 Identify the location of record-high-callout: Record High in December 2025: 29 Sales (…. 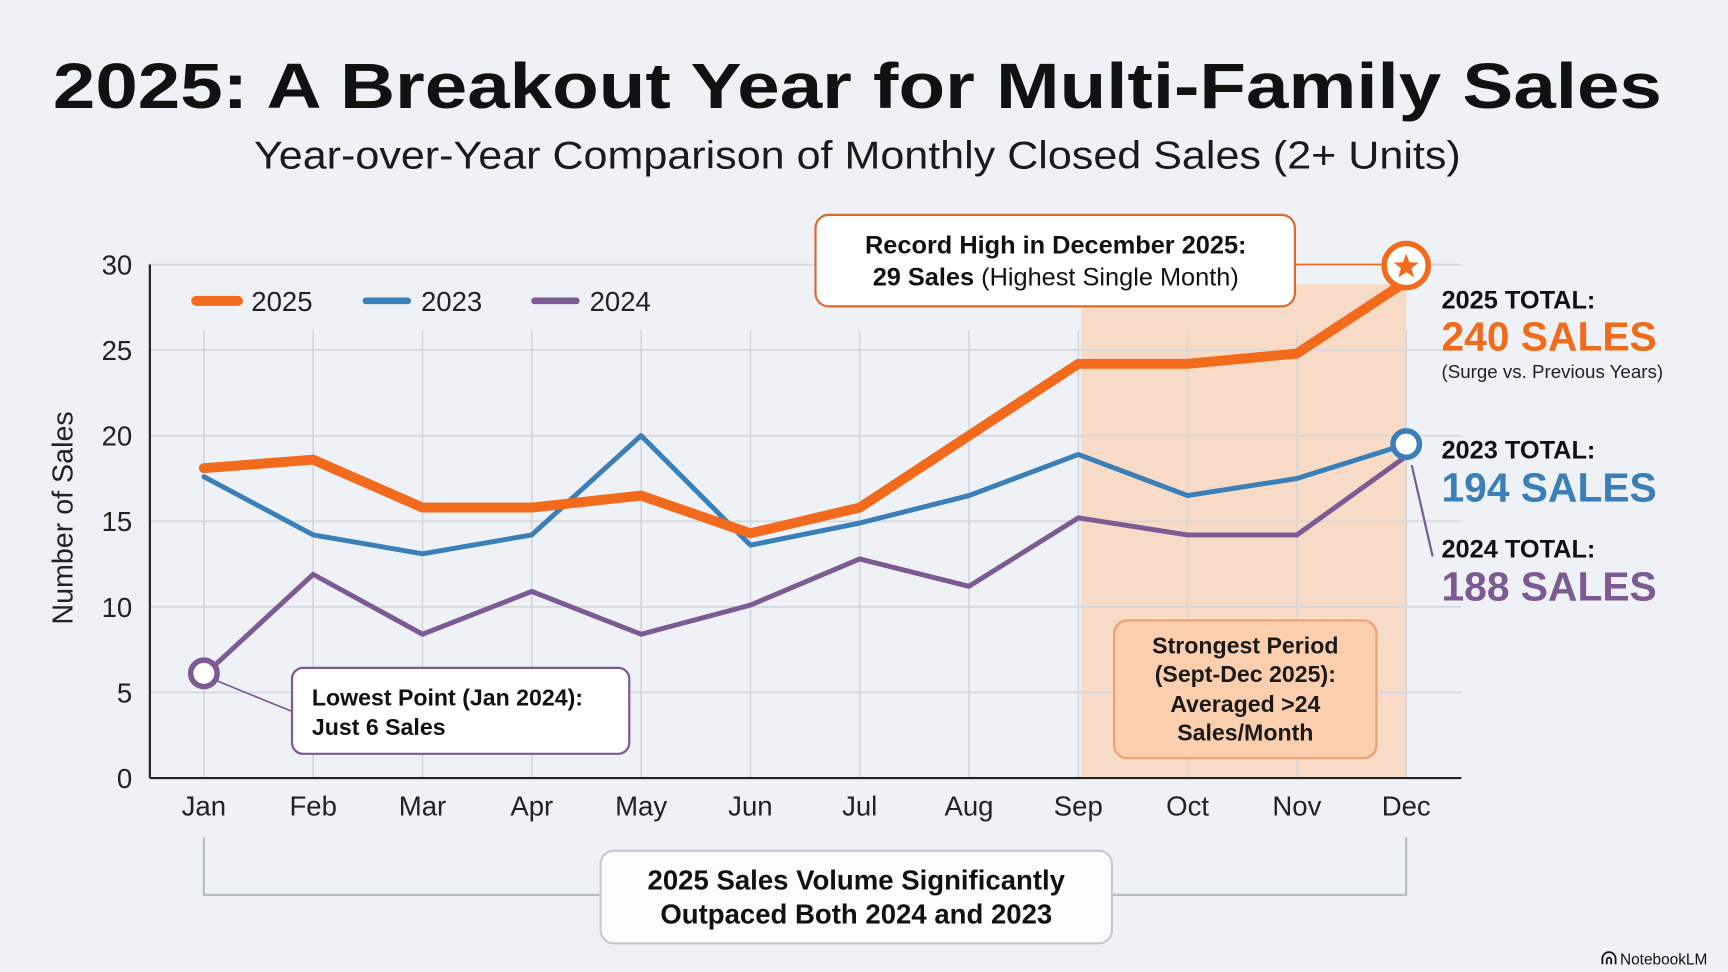
(1055, 260).